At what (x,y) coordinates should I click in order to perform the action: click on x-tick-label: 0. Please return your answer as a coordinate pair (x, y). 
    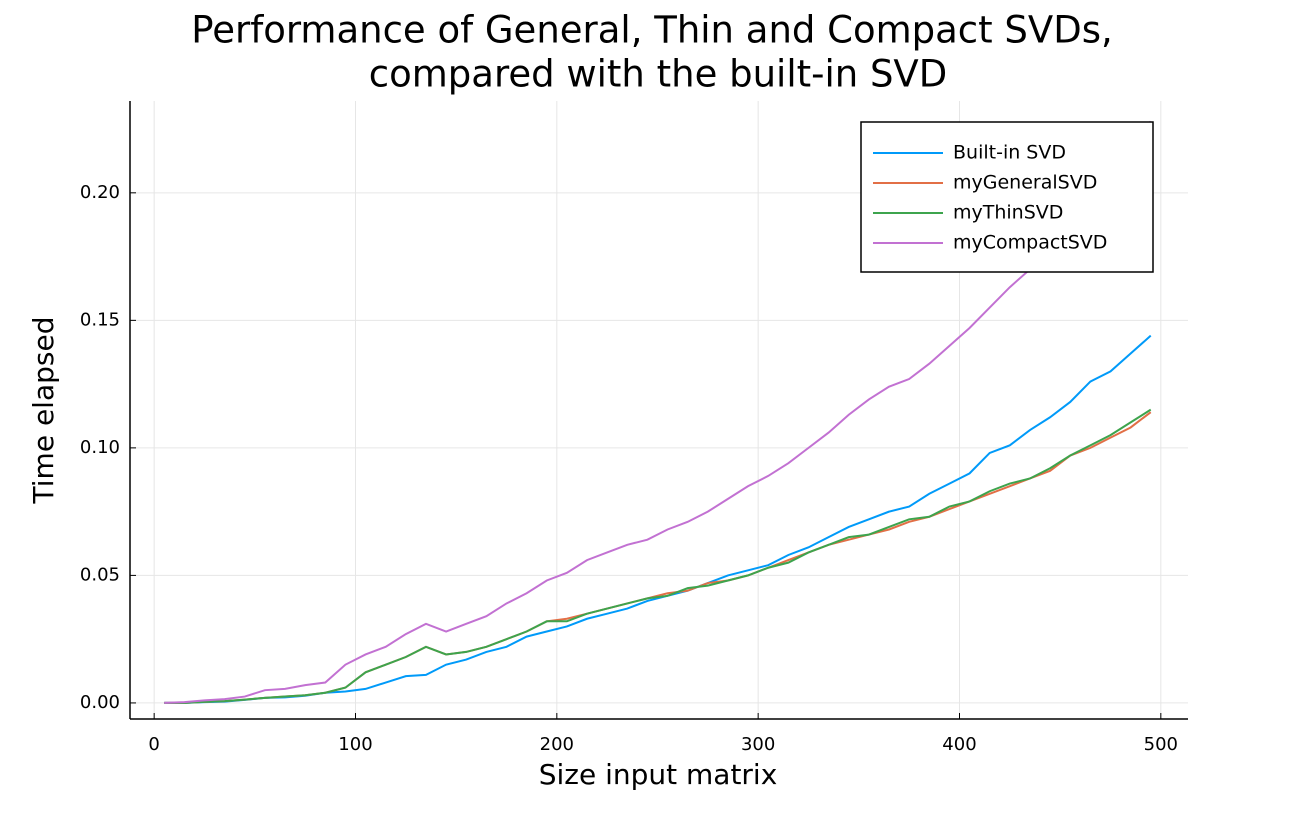
    Looking at the image, I should click on (153, 744).